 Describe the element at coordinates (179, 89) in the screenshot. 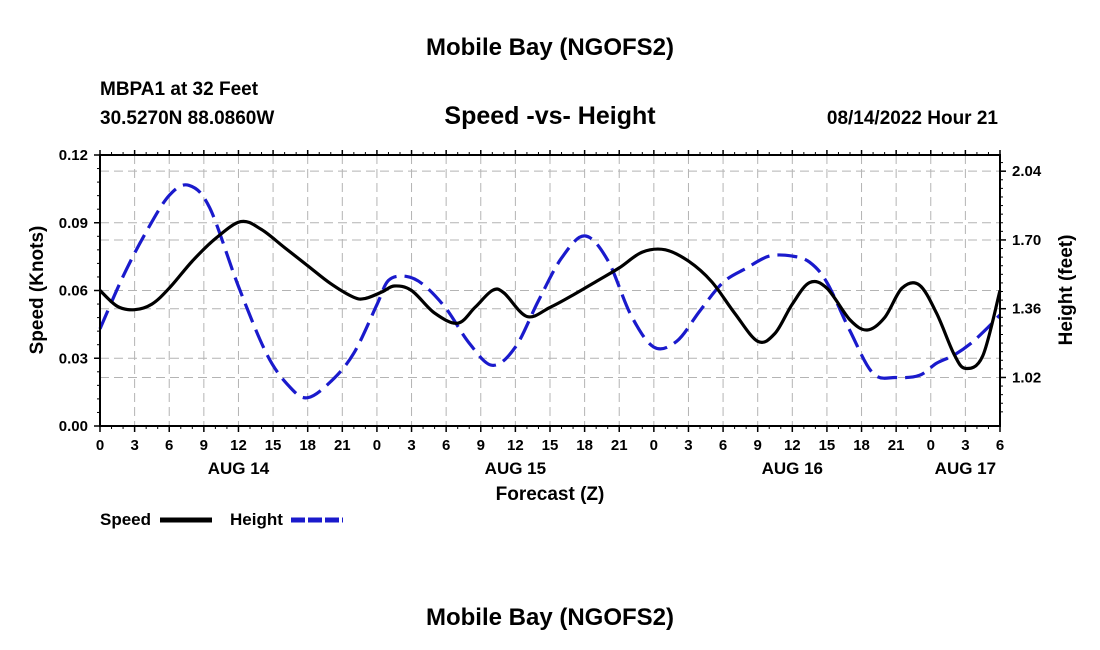

I see `station-label: MBPA1 at 32 Feet` at that location.